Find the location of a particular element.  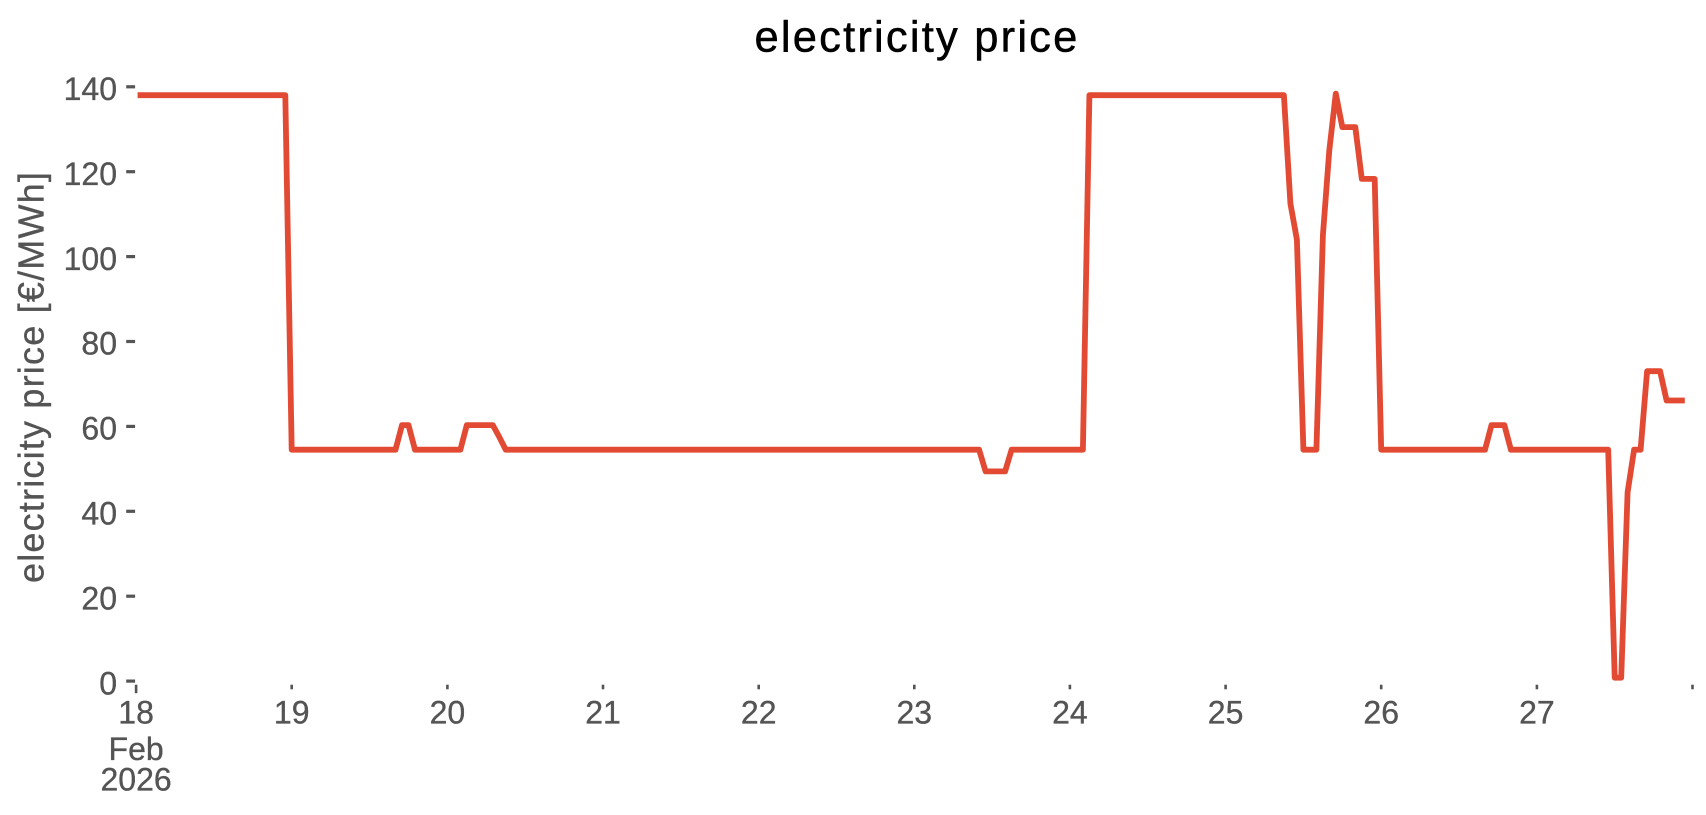

svg-text: 0 is located at coordinates (108, 683).